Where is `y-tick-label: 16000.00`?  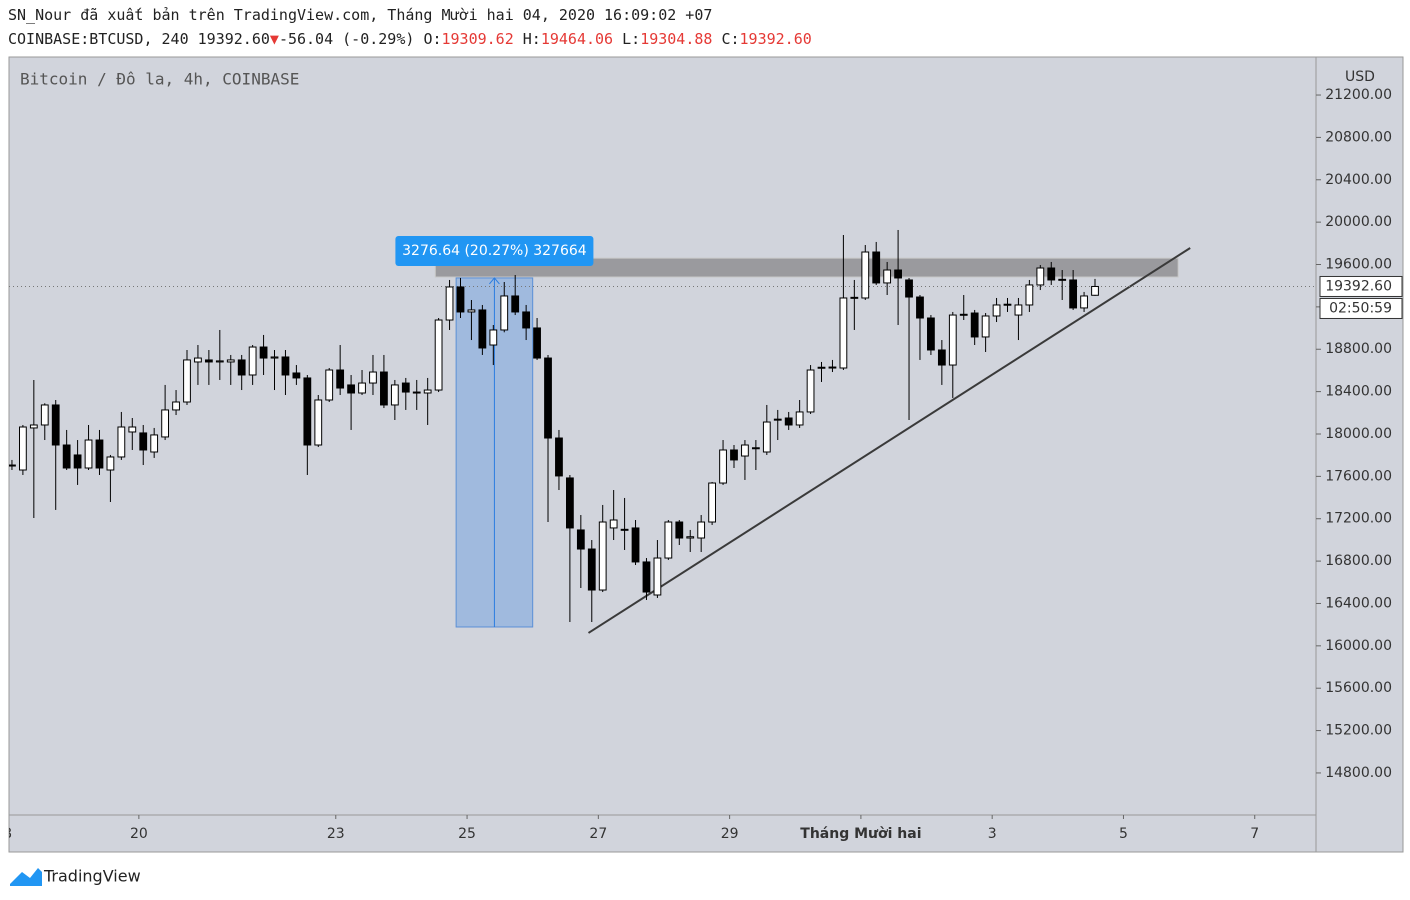 y-tick-label: 16000.00 is located at coordinates (1358, 646).